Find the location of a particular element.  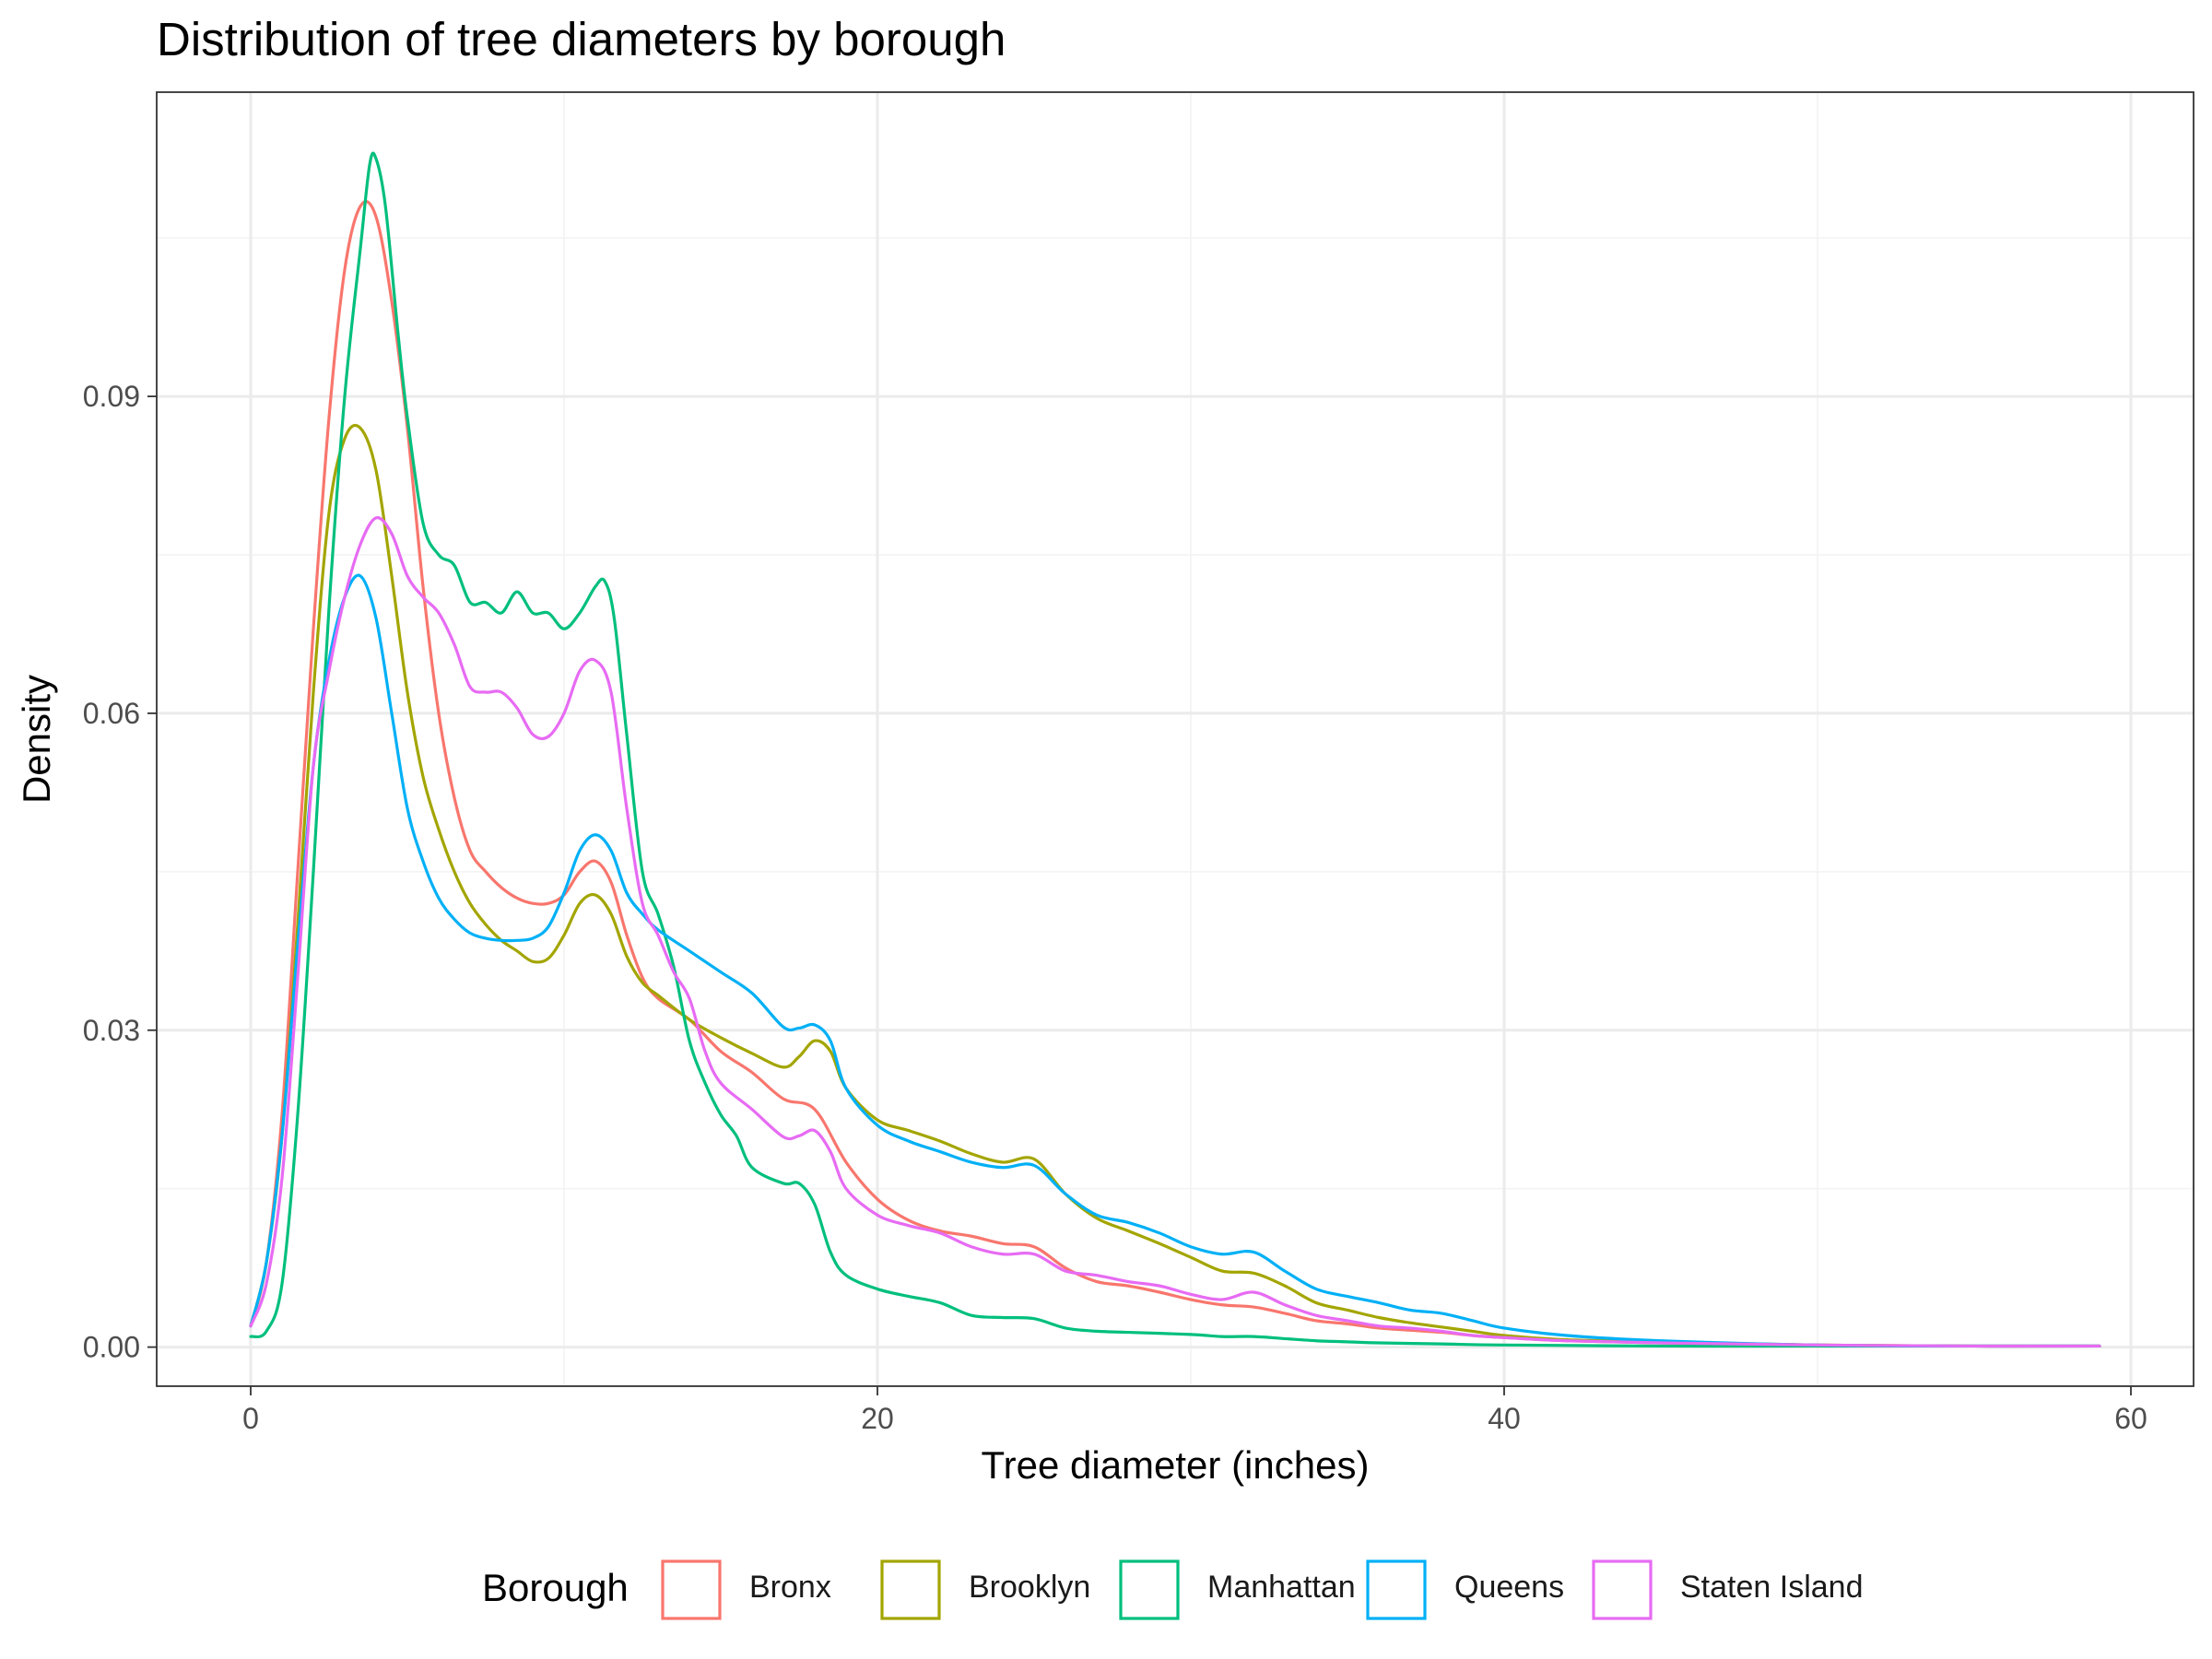

legend-label-bronx: Bronx is located at coordinates (790, 1587).